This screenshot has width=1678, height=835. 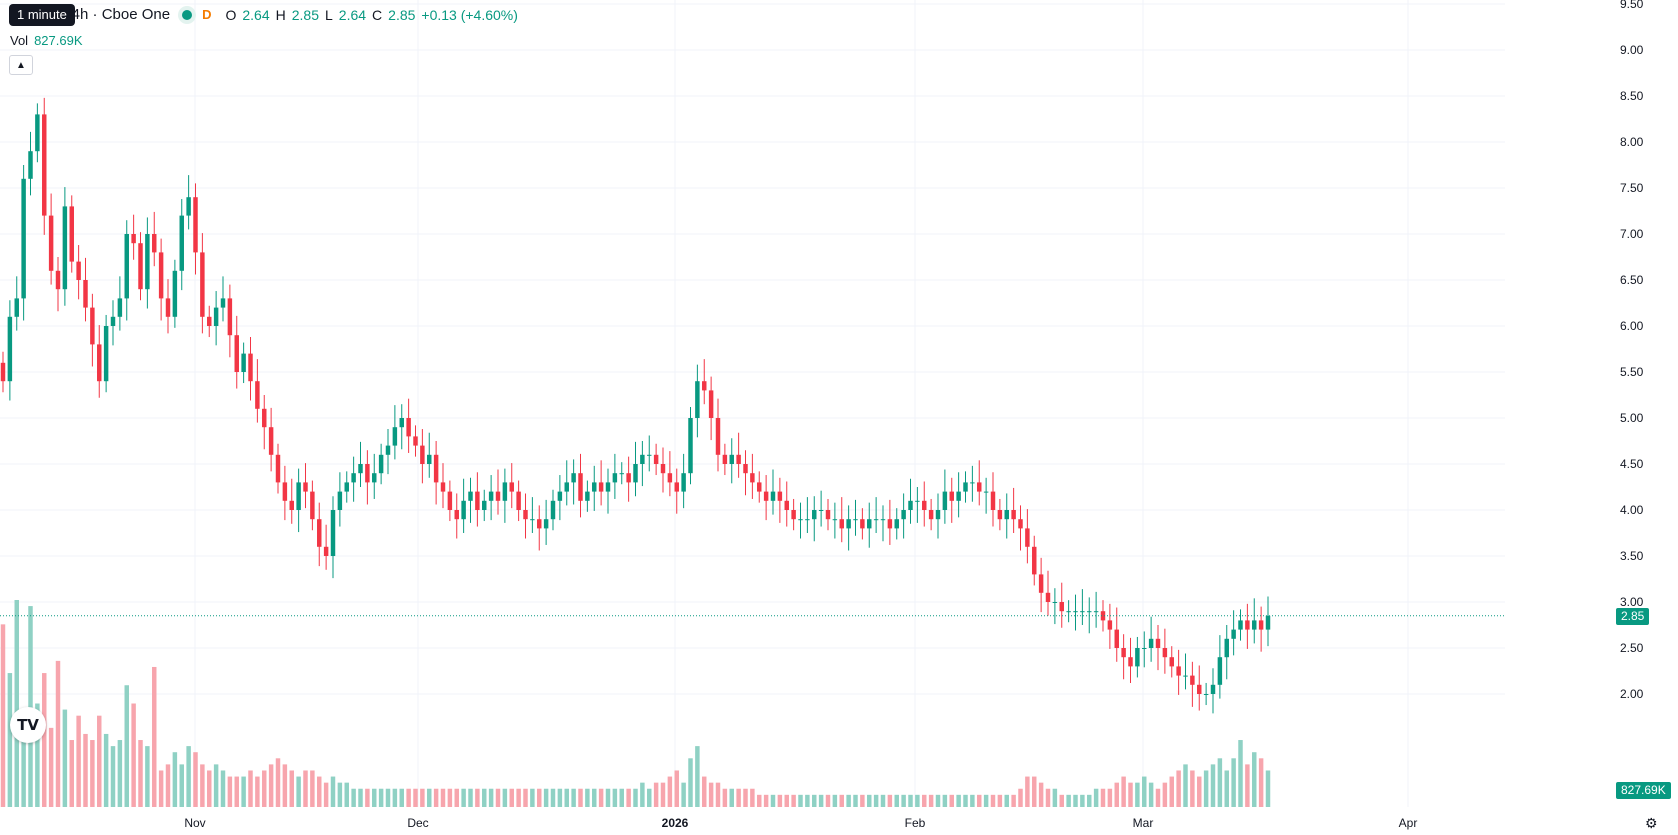 What do you see at coordinates (1632, 188) in the screenshot?
I see `price-tick-label: 7.50` at bounding box center [1632, 188].